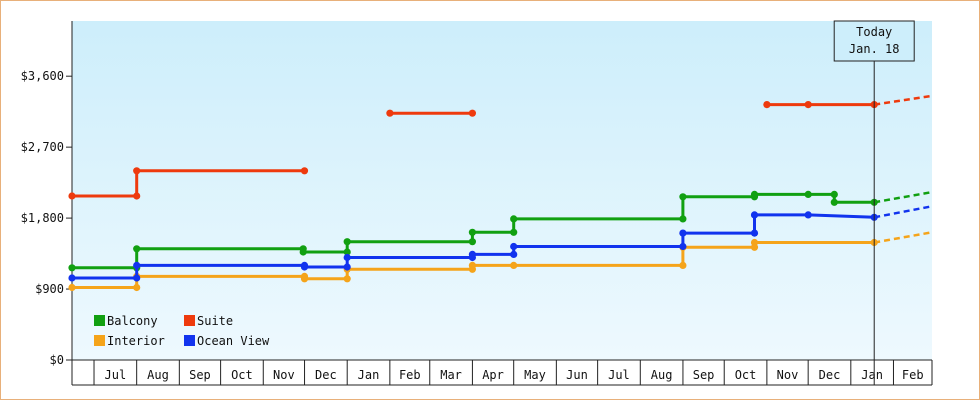 The height and width of the screenshot is (400, 980). I want to click on y-tick-label: $900, so click(49, 289).